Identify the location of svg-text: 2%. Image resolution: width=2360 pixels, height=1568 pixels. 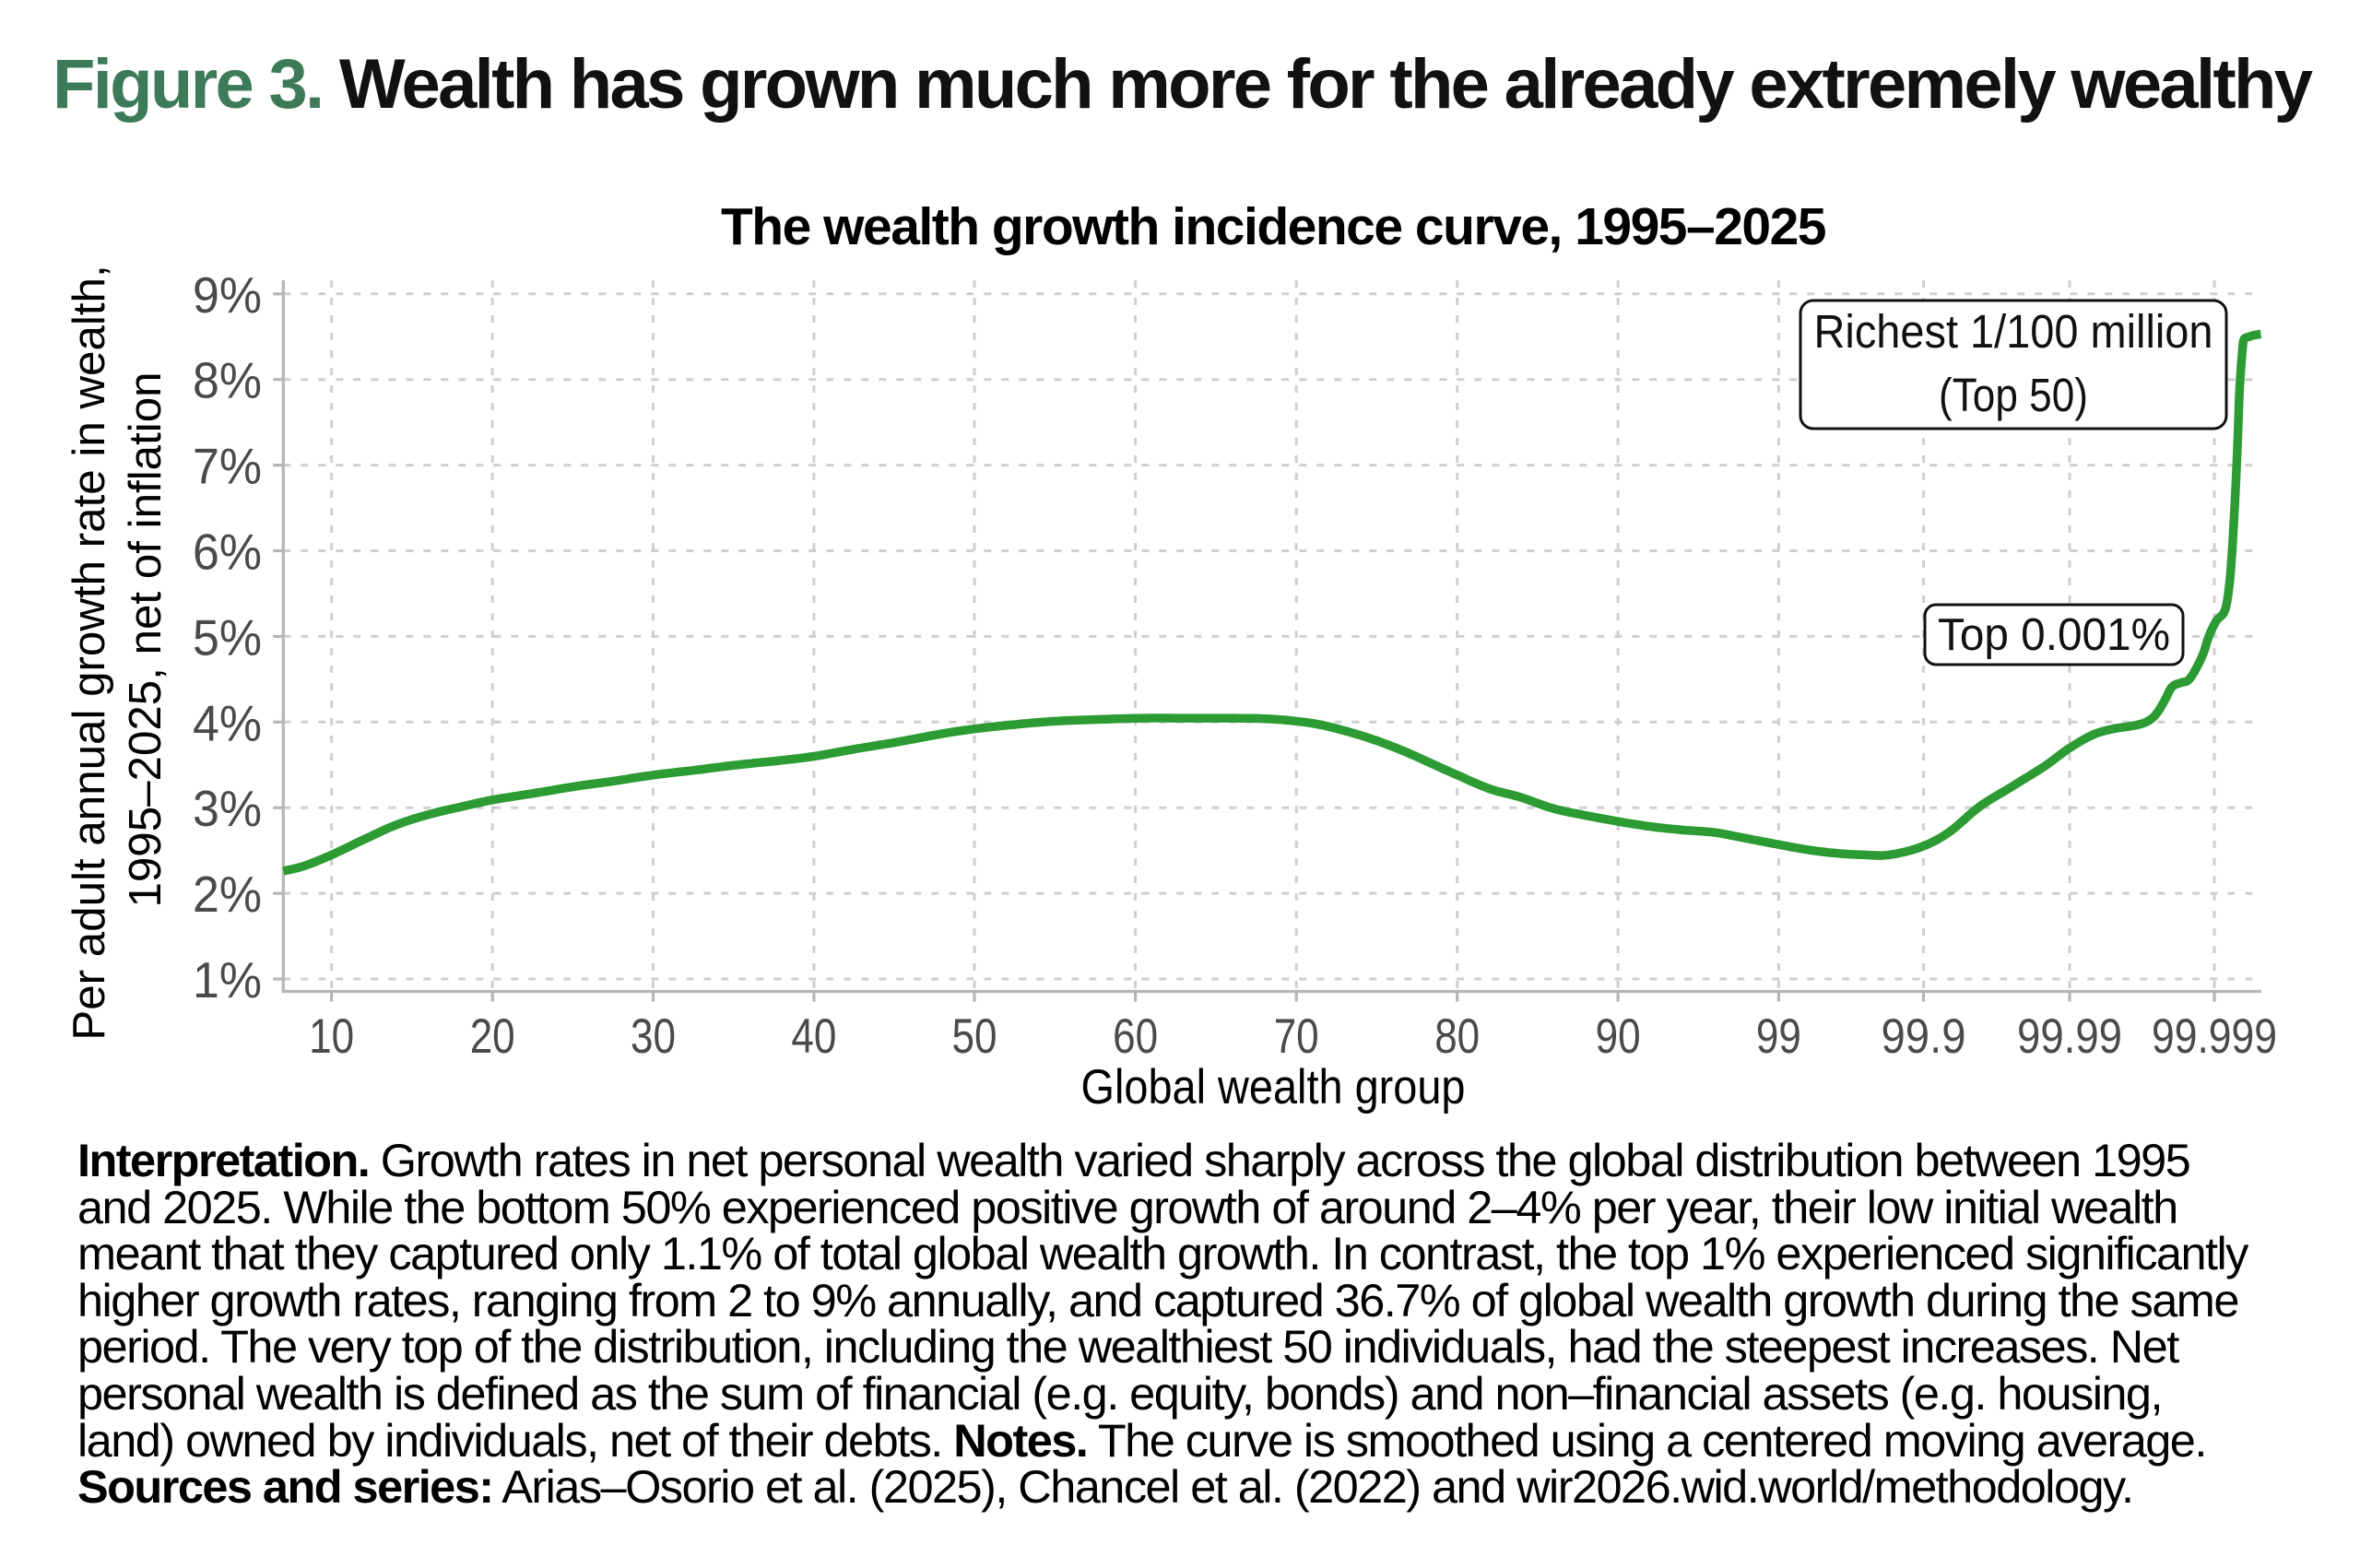
(227, 894).